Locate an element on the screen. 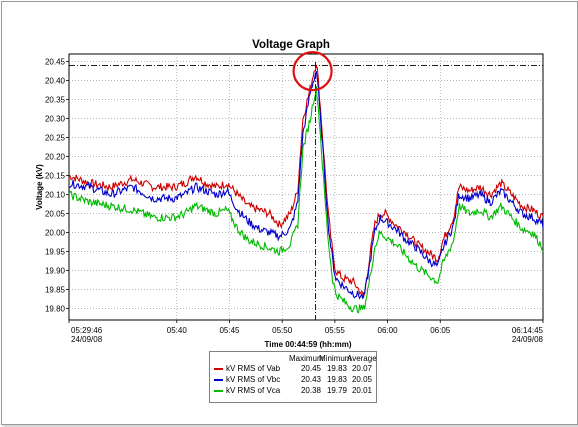 This screenshot has width=578, height=427. legend-max-vab: 20.45 is located at coordinates (310, 368).